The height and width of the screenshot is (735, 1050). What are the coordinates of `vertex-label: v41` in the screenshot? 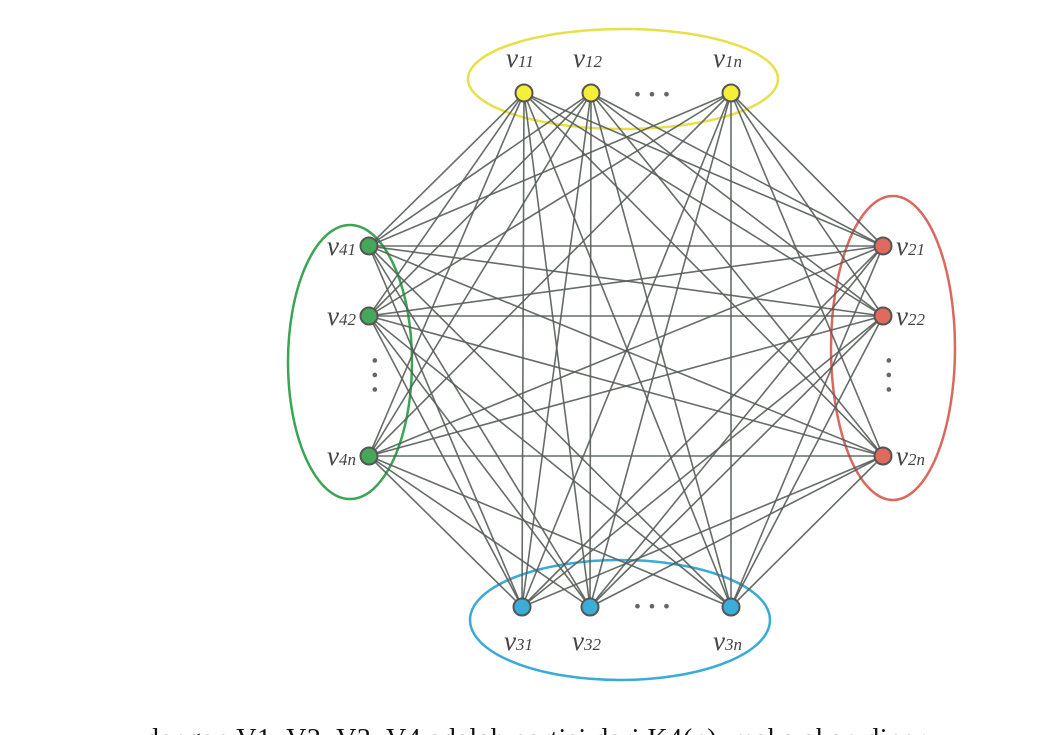 It's located at (341, 246).